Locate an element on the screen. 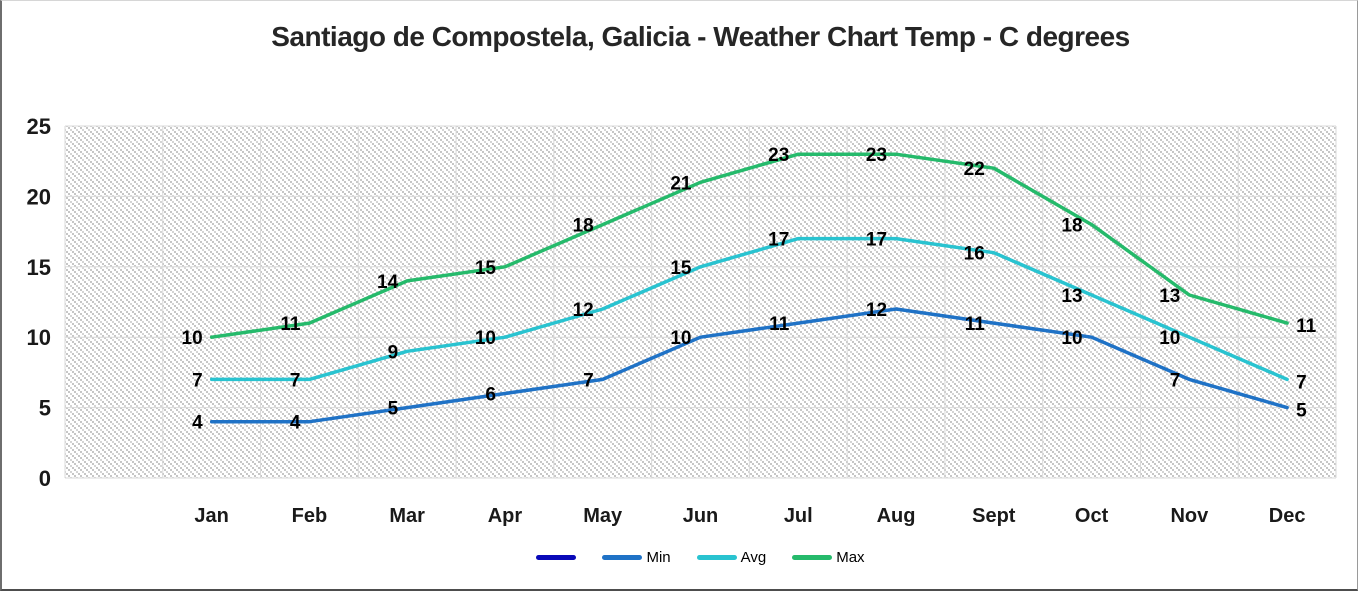 The image size is (1358, 591). x-axis-month-label: Feb is located at coordinates (310, 516).